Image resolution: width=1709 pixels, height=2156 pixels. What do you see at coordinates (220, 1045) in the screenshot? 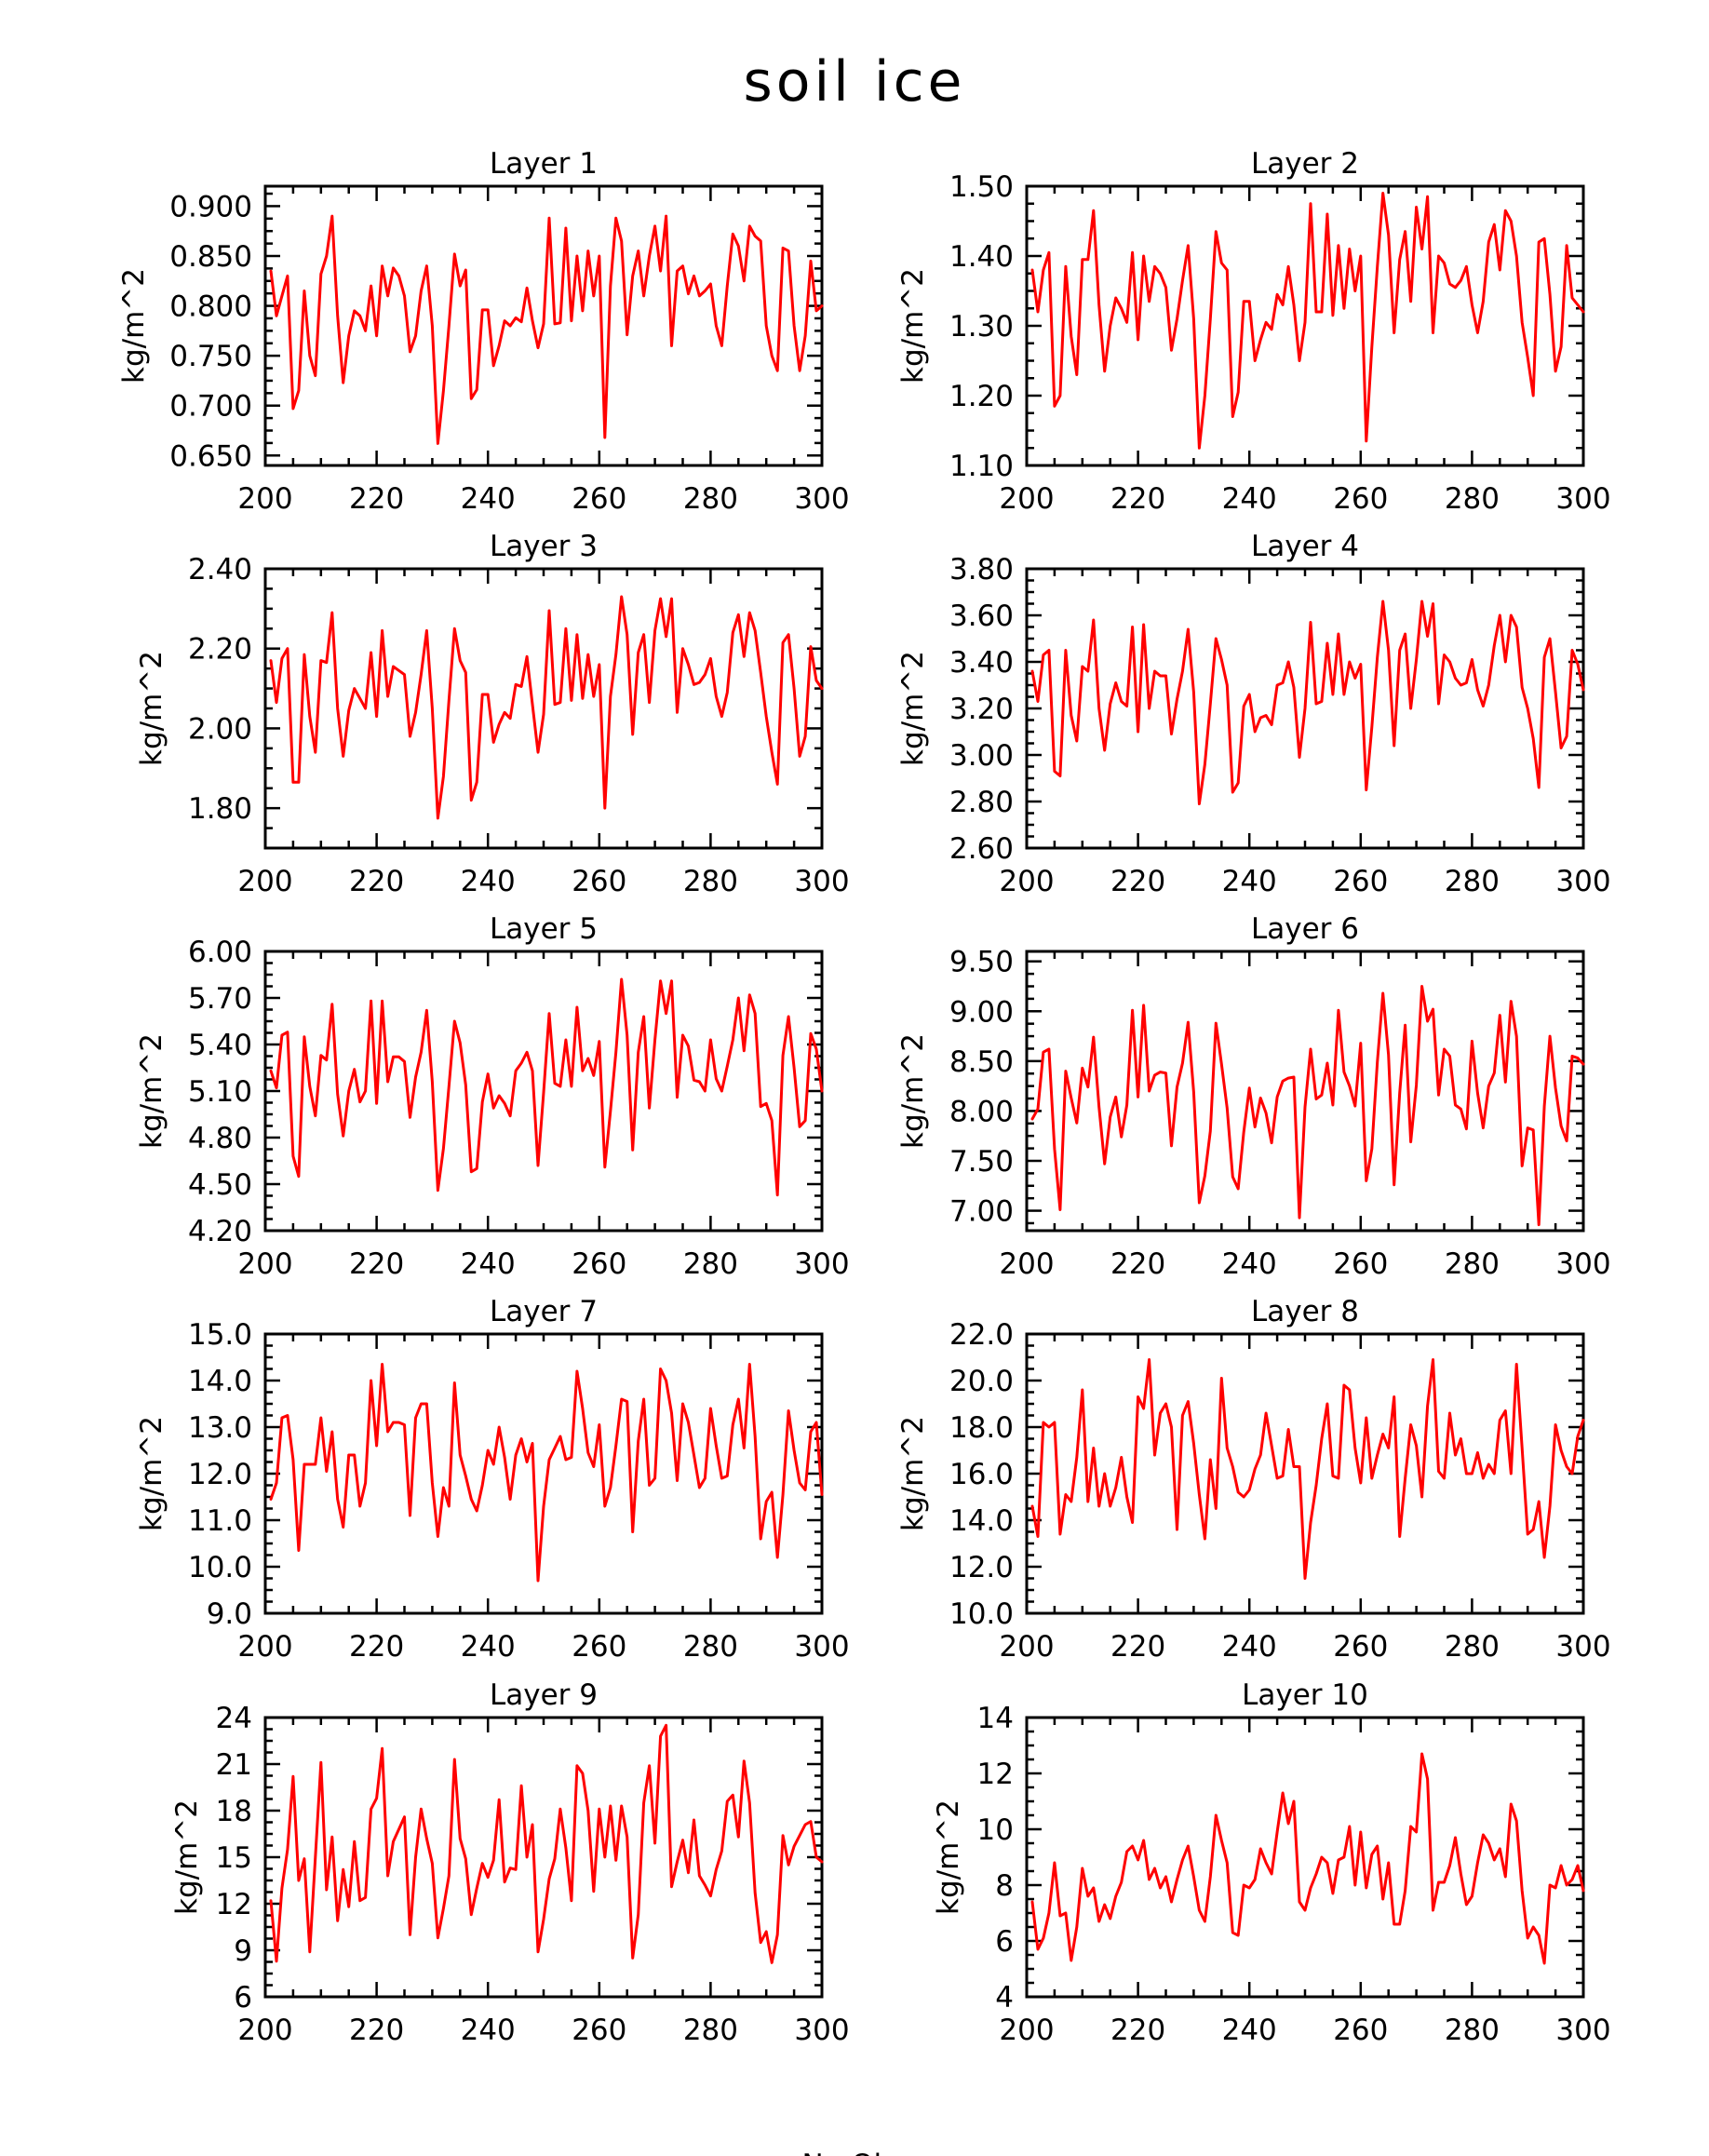
I see `y-tick-label: 5.40` at bounding box center [220, 1045].